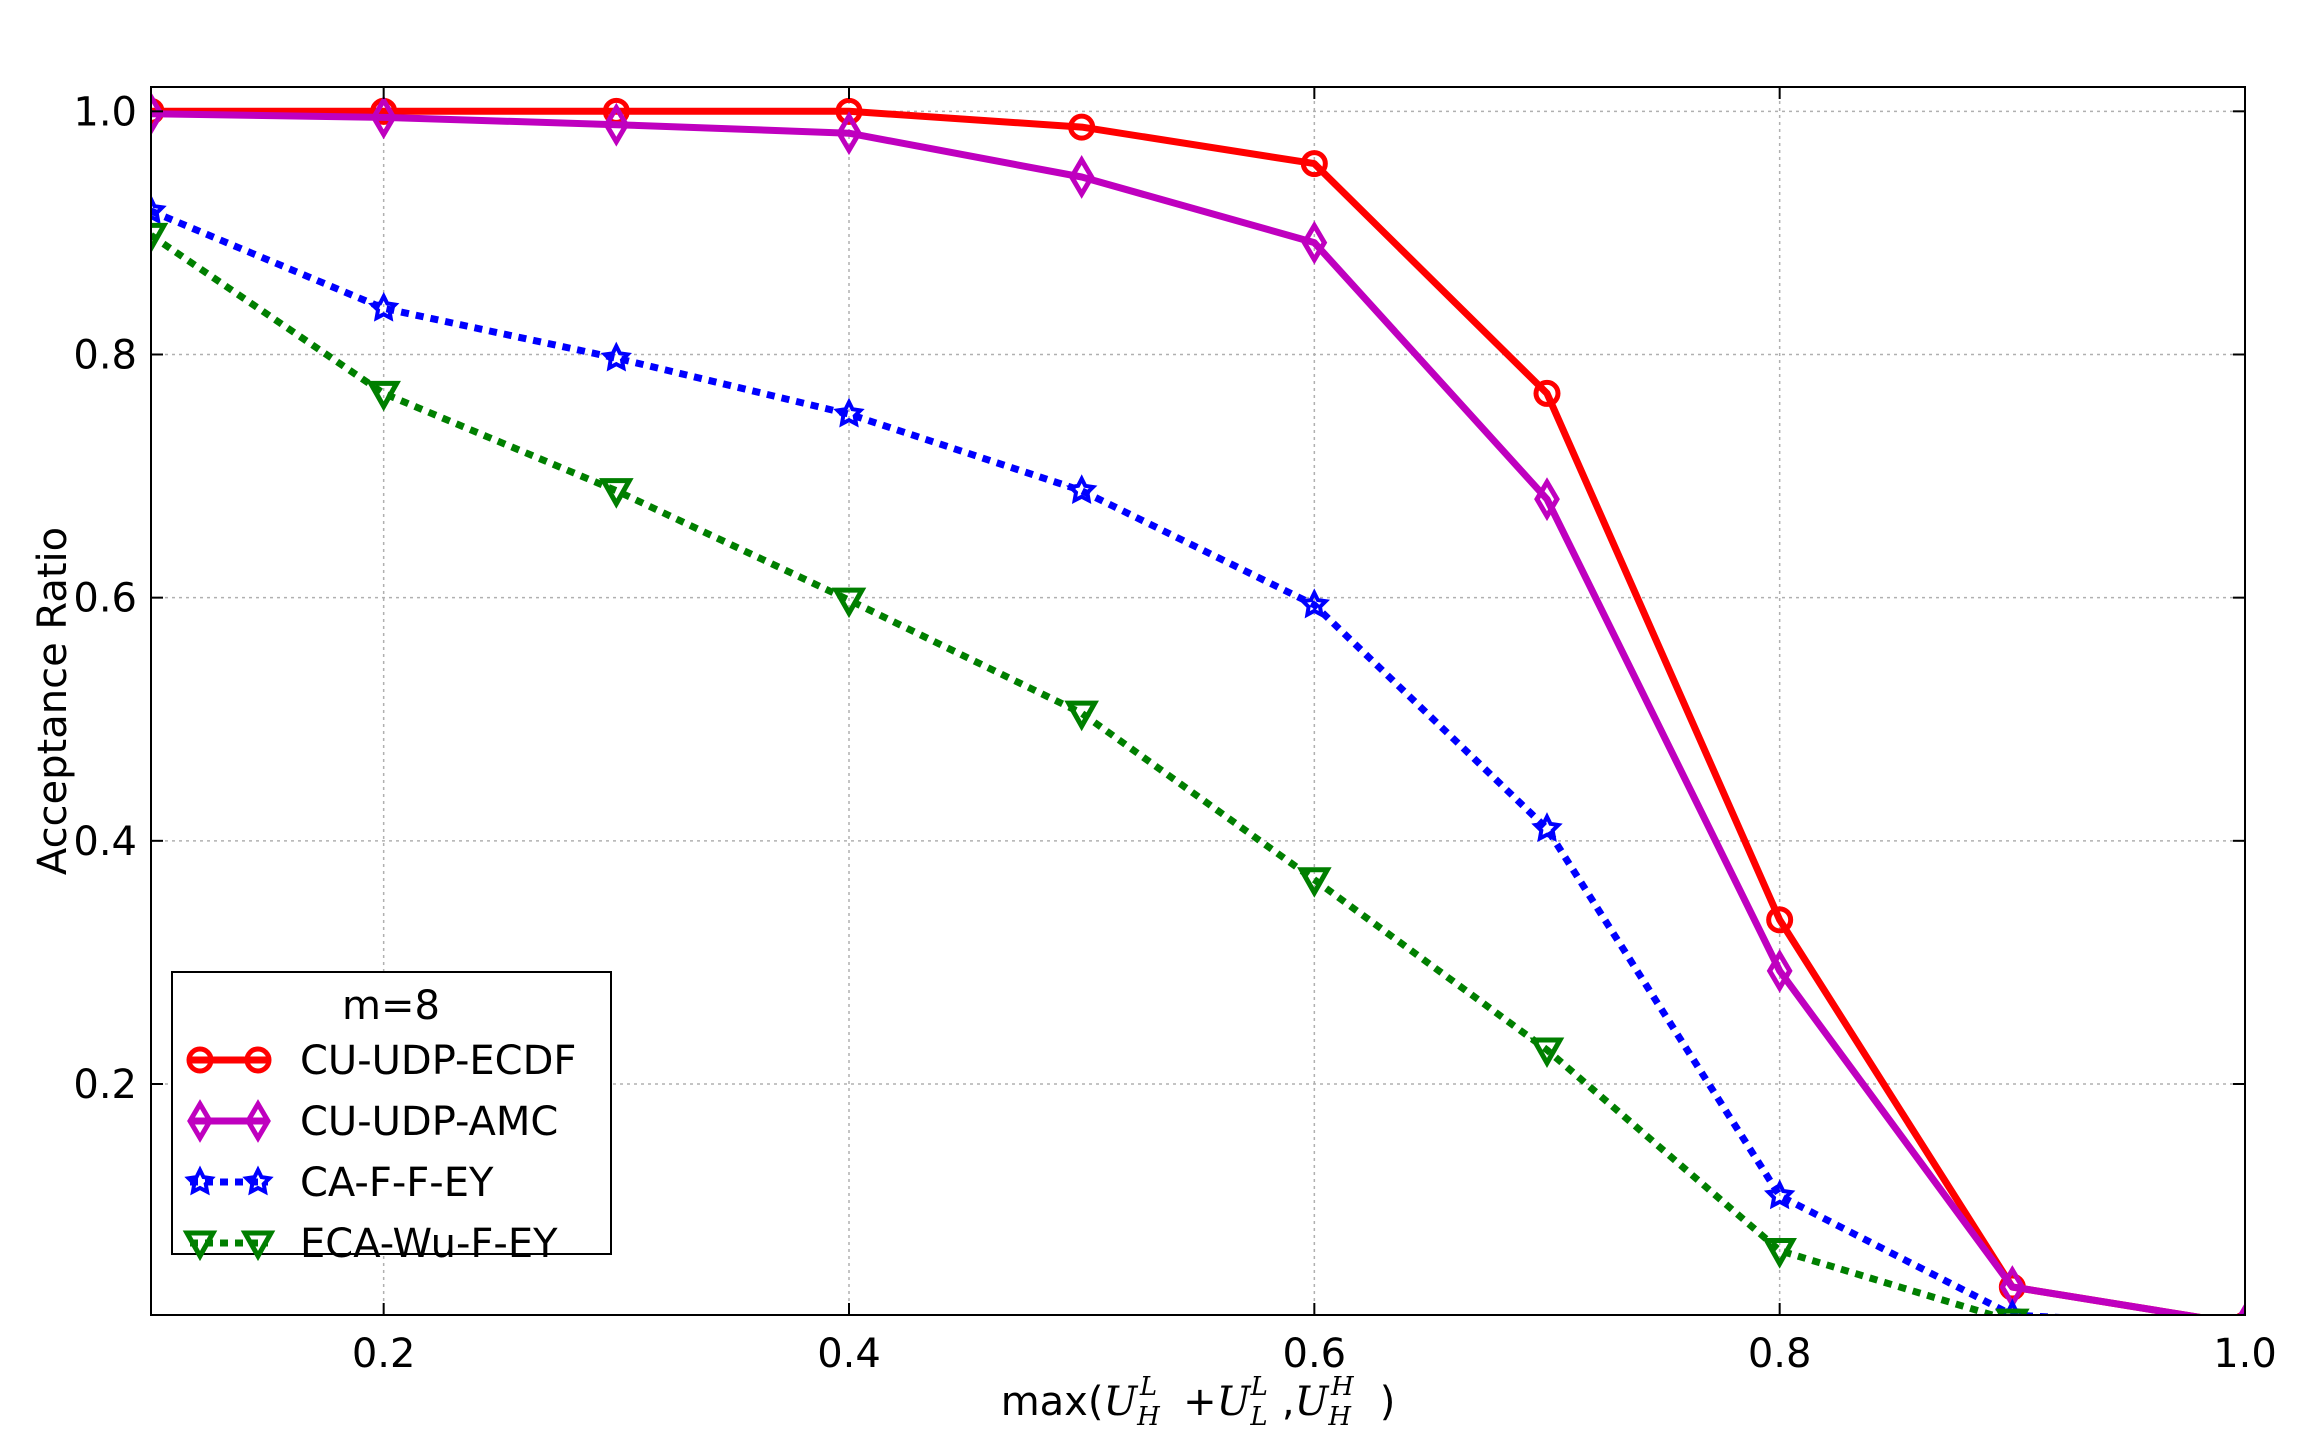 This screenshot has width=2318, height=1432. Describe the element at coordinates (2245, 1354) in the screenshot. I see `x-tick-label: 1.0` at that location.